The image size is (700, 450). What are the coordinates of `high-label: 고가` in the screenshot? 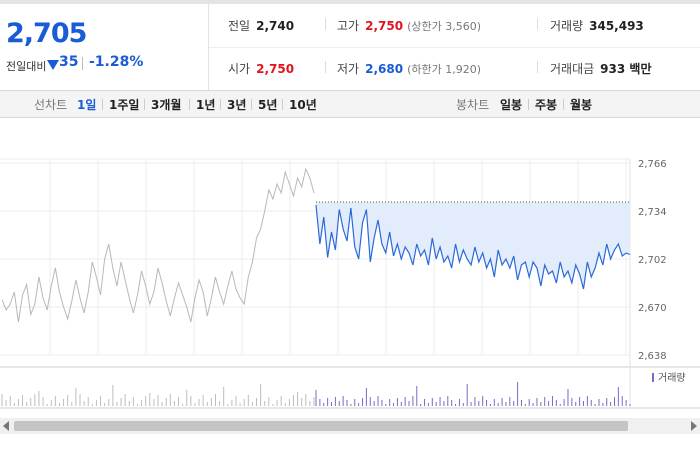 It's located at (348, 26).